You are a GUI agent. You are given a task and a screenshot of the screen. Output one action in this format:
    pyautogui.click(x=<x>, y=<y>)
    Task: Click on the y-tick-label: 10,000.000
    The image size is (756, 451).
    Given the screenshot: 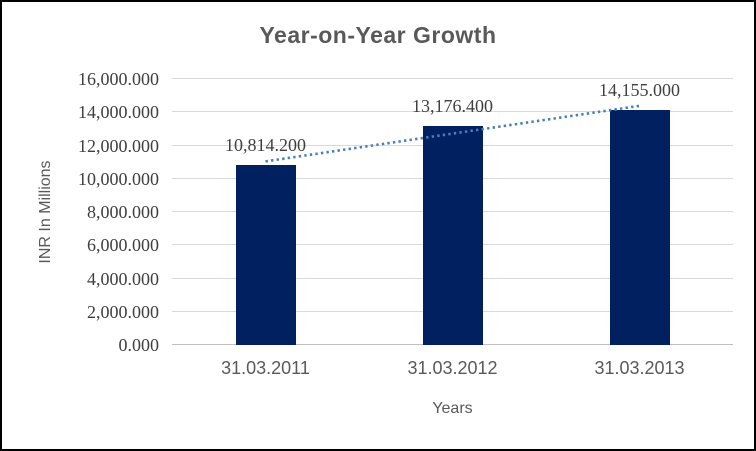 What is the action you would take?
    pyautogui.click(x=118, y=178)
    